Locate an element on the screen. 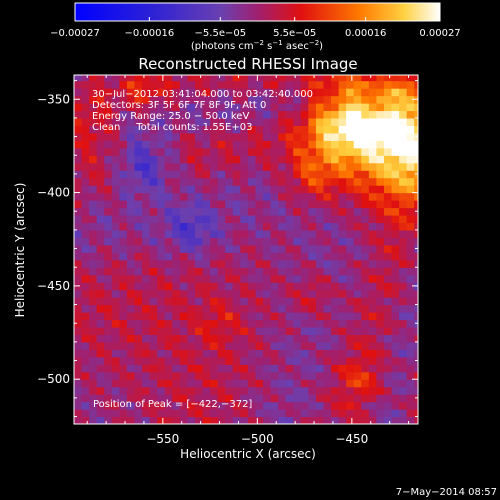  peak-position: Position of Peak = [−422,−372] is located at coordinates (172, 404).